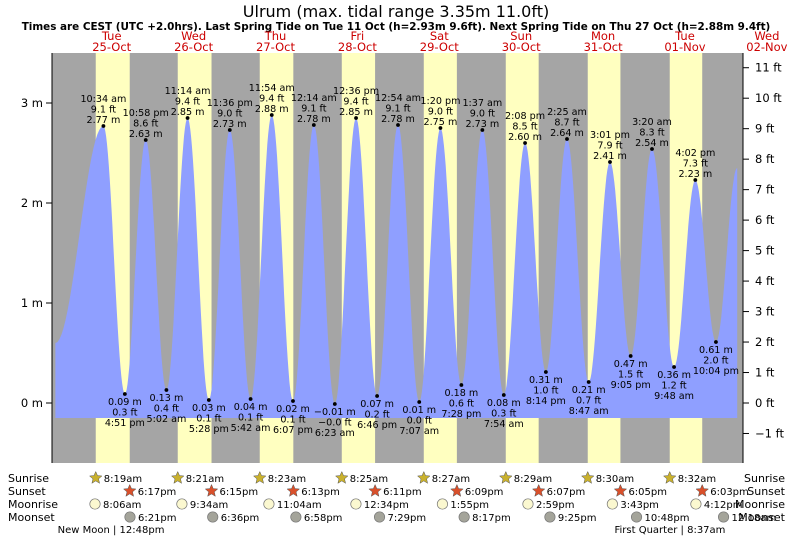 The width and height of the screenshot is (793, 539). I want to click on moonset-time: 8:17pm, so click(491, 518).